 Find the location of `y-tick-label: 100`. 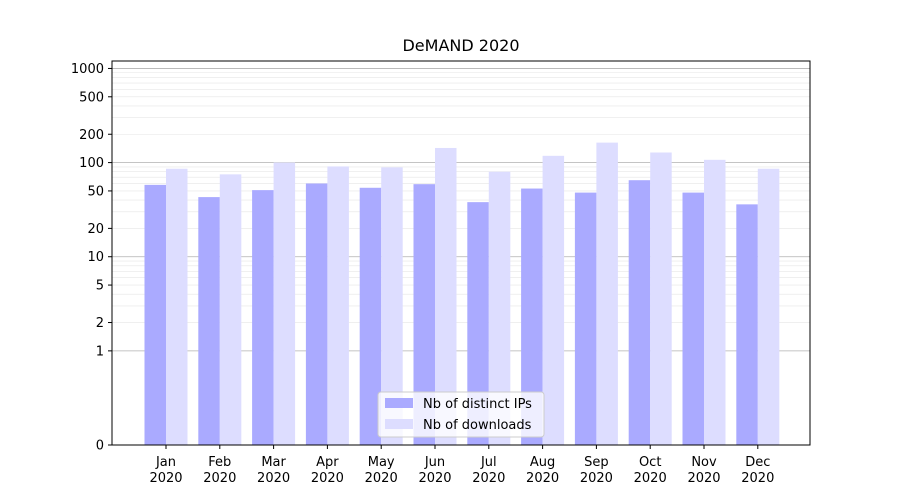

y-tick-label: 100 is located at coordinates (91, 163).